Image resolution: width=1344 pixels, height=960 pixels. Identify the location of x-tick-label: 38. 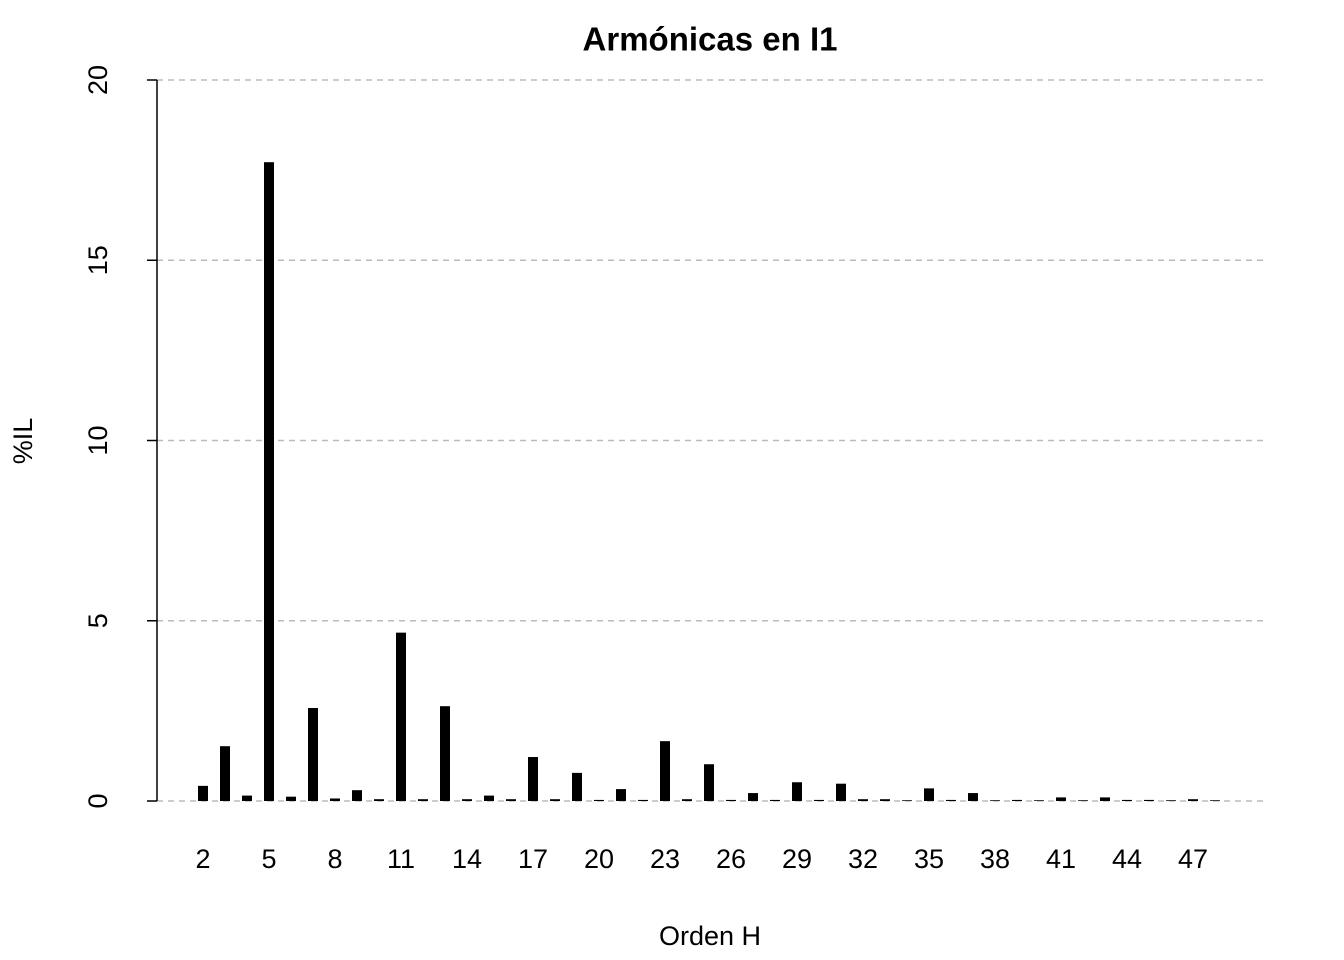
(995, 859).